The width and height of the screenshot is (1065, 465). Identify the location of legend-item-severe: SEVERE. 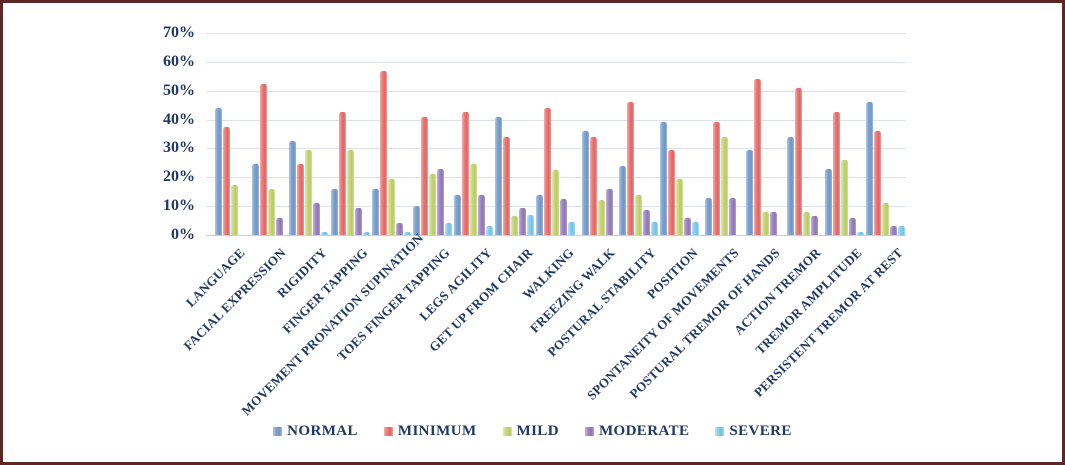
(753, 431).